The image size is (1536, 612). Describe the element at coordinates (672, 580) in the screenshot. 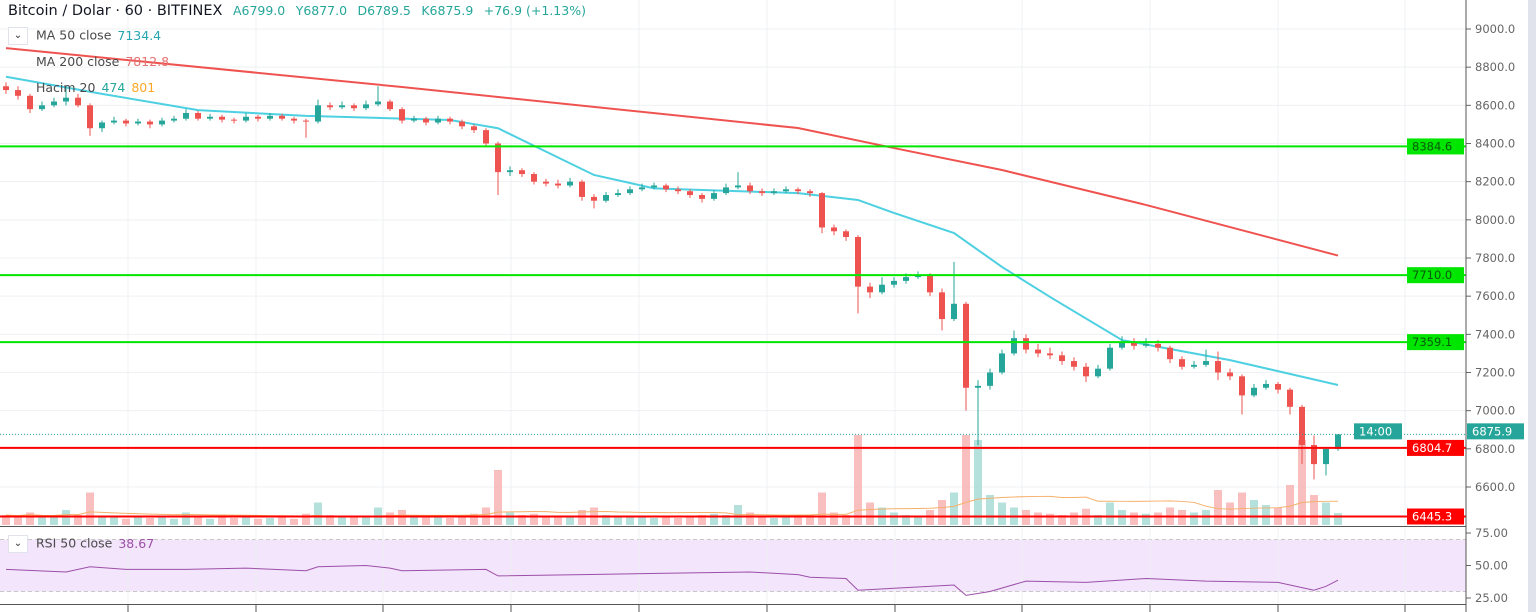

I see `rsi-line` at that location.